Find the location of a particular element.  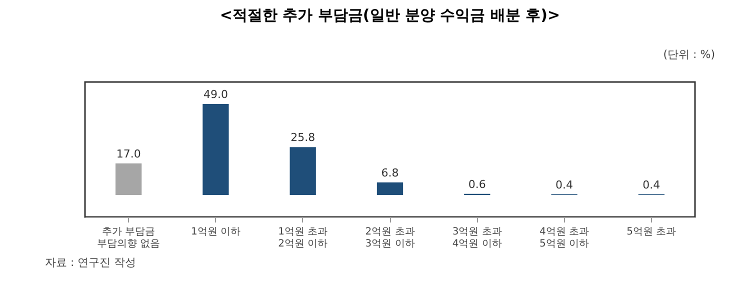

x-tick-label: 1억원 이하 is located at coordinates (215, 232).